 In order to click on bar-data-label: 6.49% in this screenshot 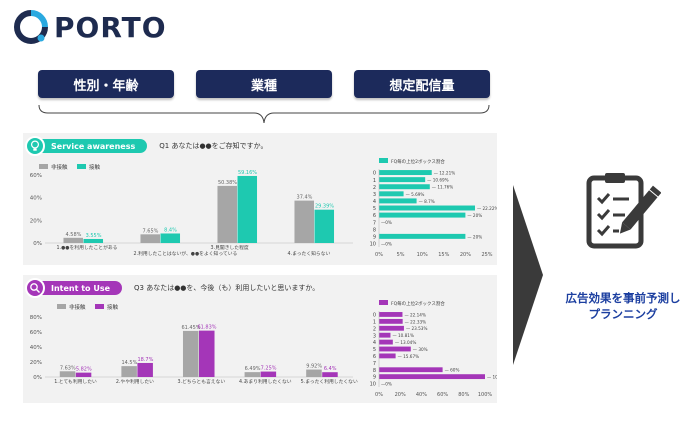, I will do `click(253, 369)`.